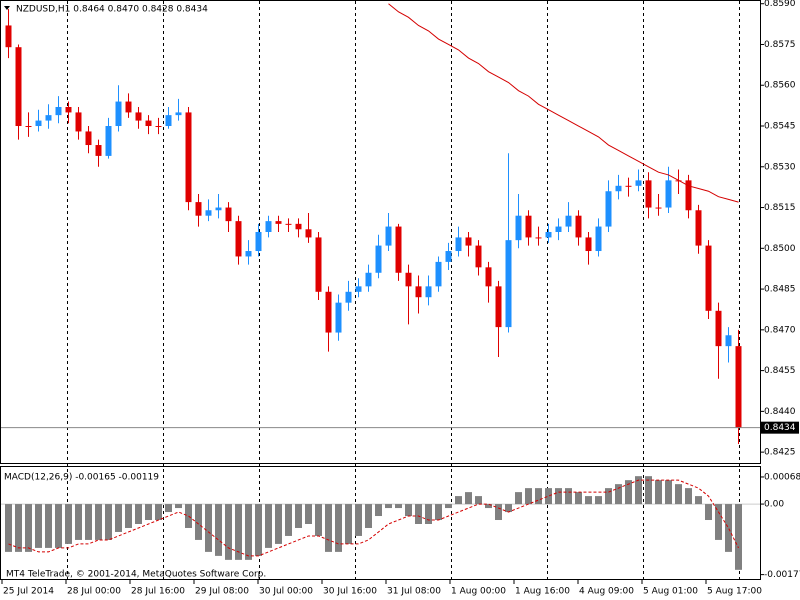 The image size is (800, 600). I want to click on menu-arrow, so click(7, 8).